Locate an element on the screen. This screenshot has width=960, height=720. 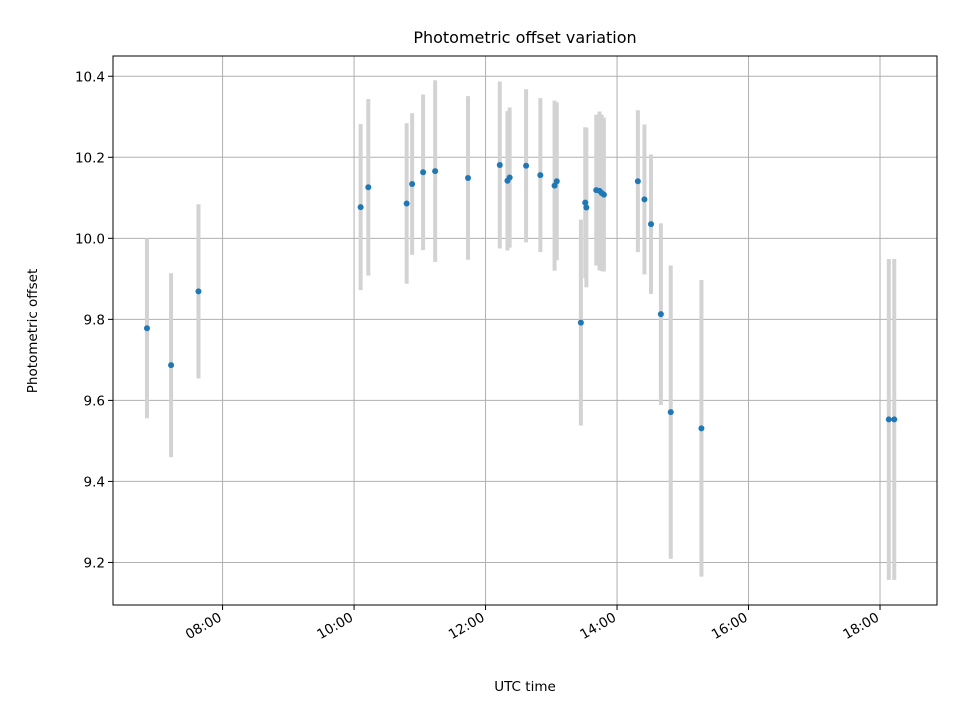
y-tick-label: 9.6 is located at coordinates (94, 401).